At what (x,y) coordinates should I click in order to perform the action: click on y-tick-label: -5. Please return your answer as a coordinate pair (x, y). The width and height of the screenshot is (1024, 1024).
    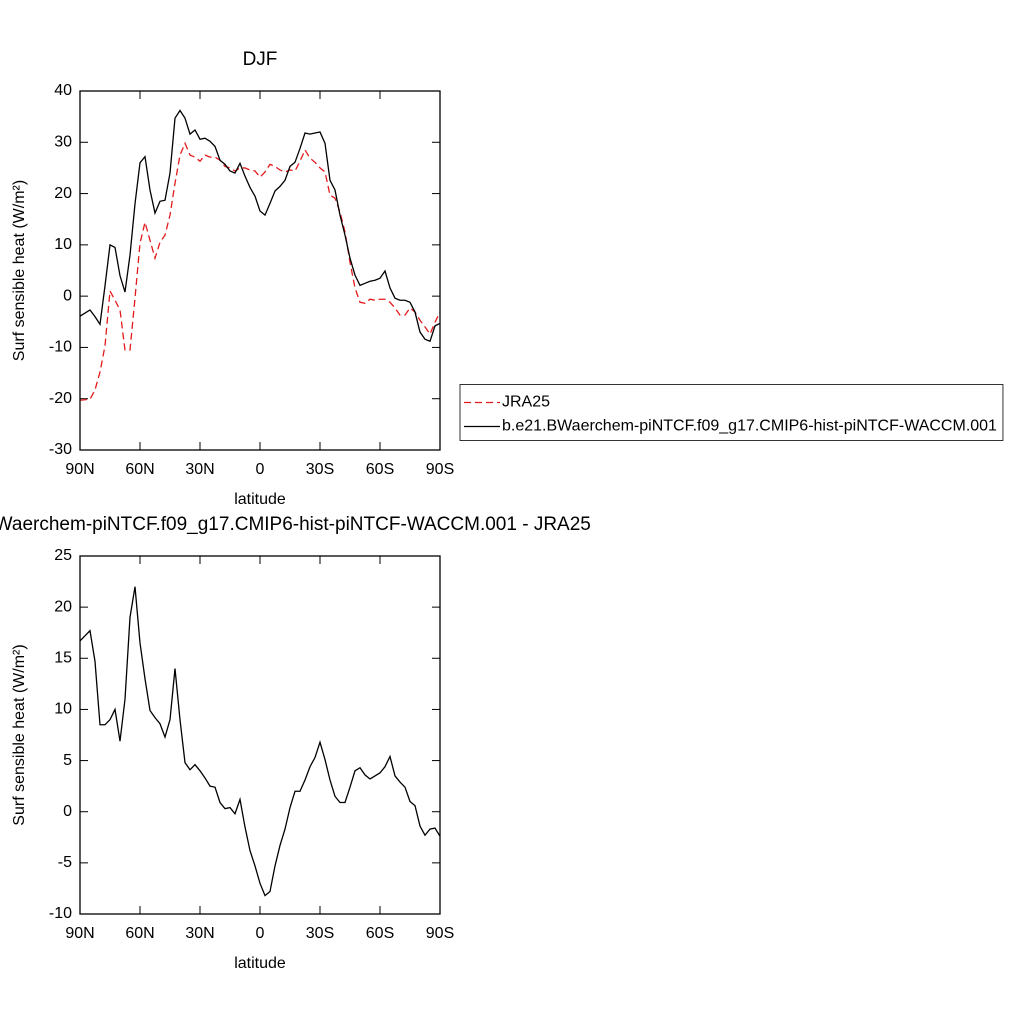
    Looking at the image, I should click on (65, 862).